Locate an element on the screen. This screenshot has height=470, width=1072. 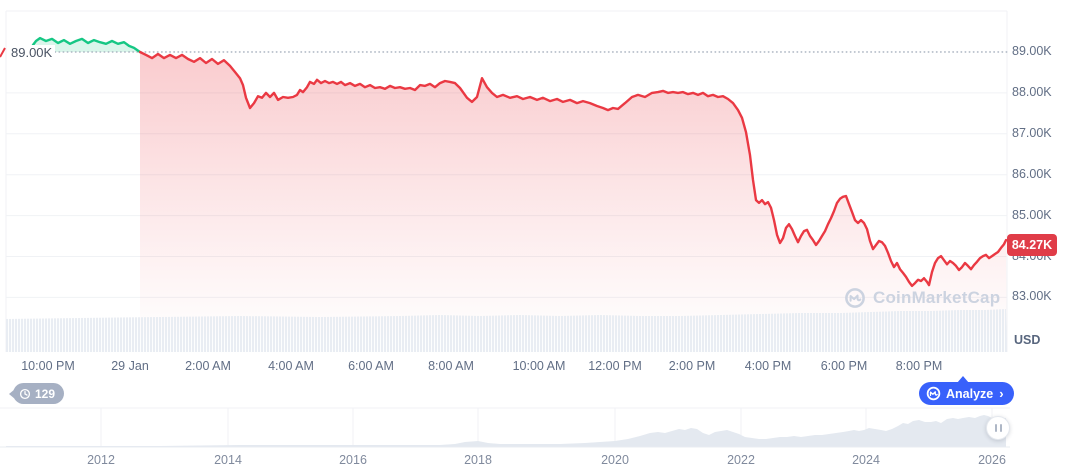
currency-unit-toggle: USD is located at coordinates (1027, 340).